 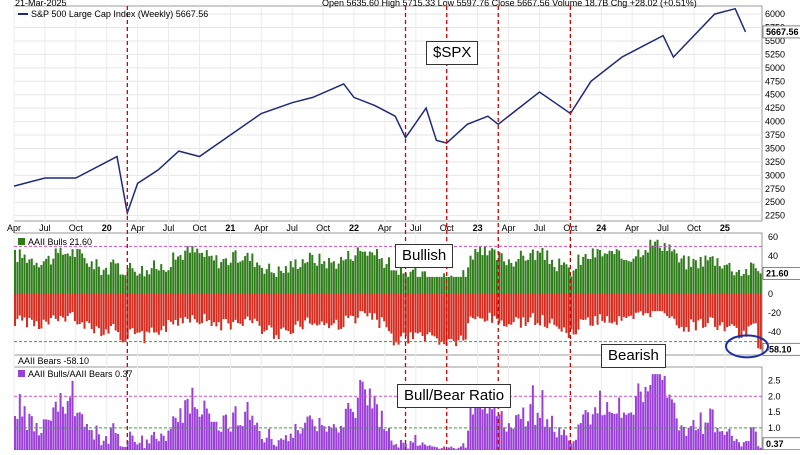 I want to click on x-tick-label: 21, so click(x=230, y=228).